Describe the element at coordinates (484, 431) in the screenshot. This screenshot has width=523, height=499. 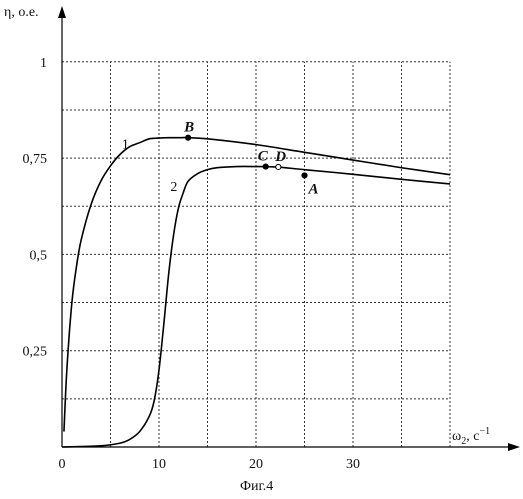
I see `x-axis-superscript: −1` at that location.